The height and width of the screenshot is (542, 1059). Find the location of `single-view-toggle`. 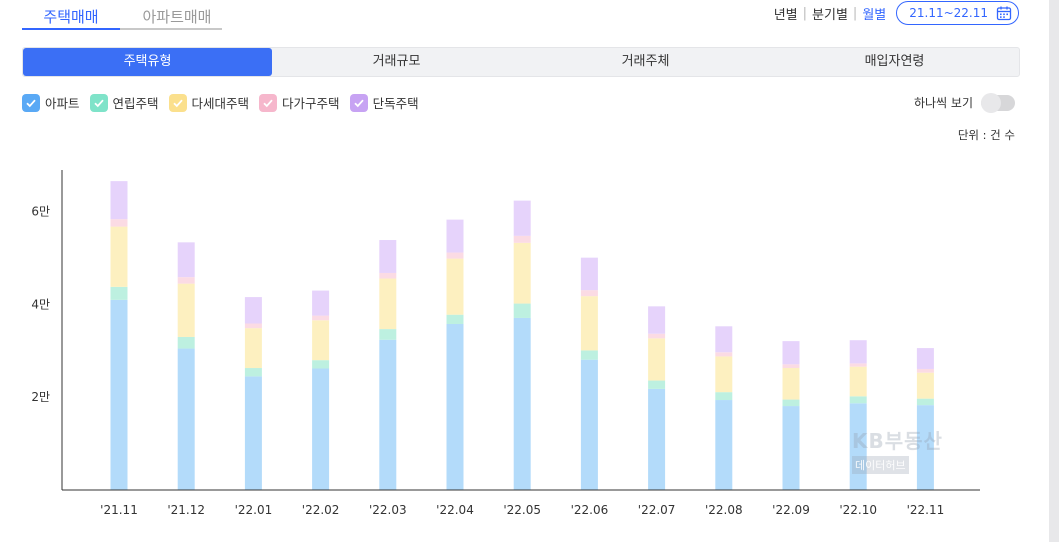

single-view-toggle is located at coordinates (998, 102).